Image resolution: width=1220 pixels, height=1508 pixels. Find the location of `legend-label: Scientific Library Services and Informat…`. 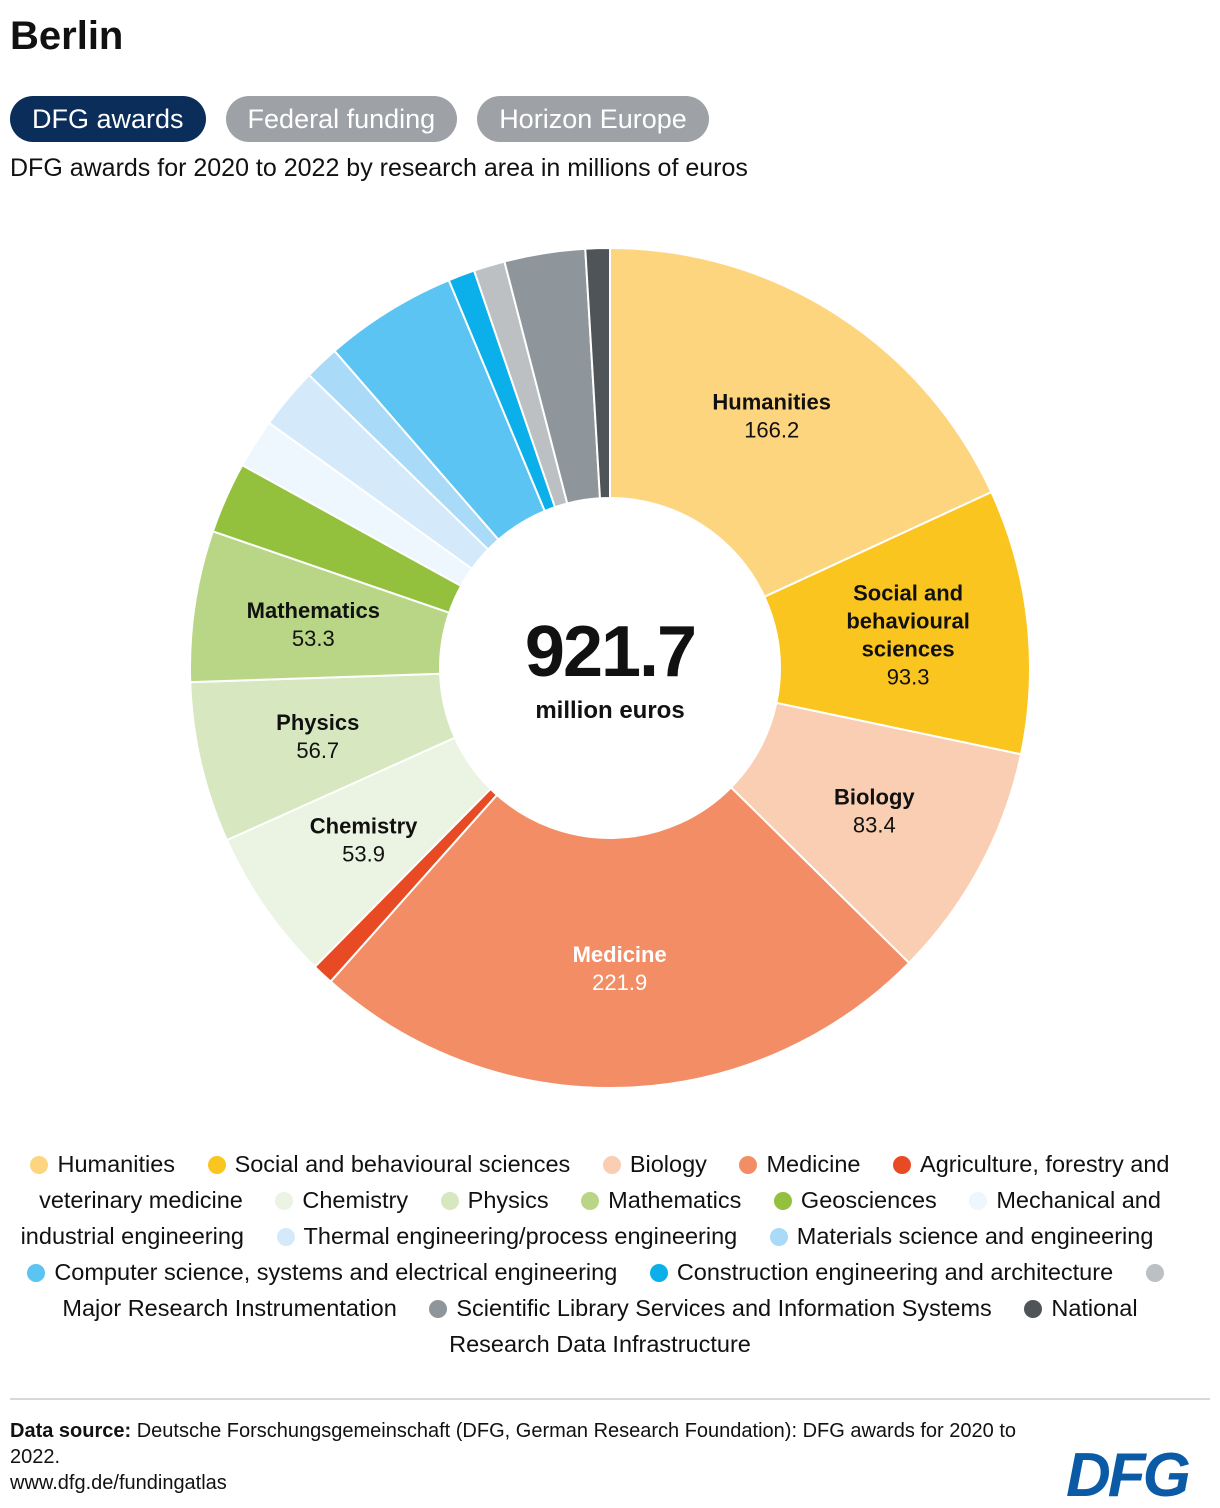

legend-label: Scientific Library Services and Informat… is located at coordinates (724, 1308).